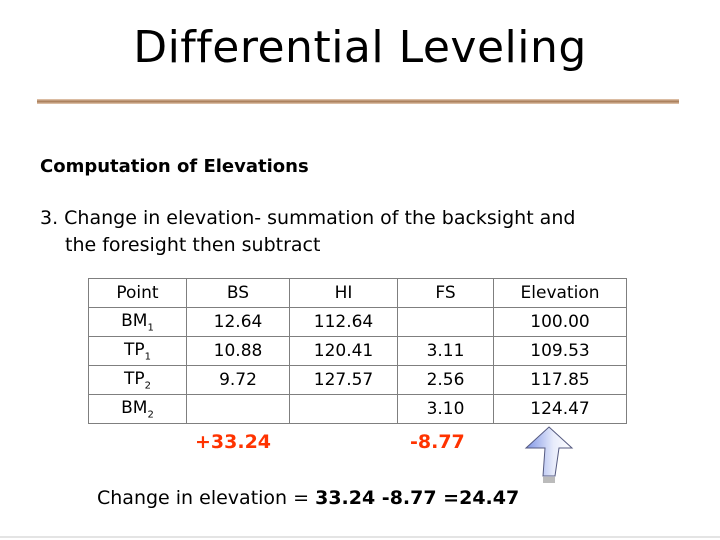 Image resolution: width=720 pixels, height=540 pixels. I want to click on cell-fs: 3.10, so click(445, 409).